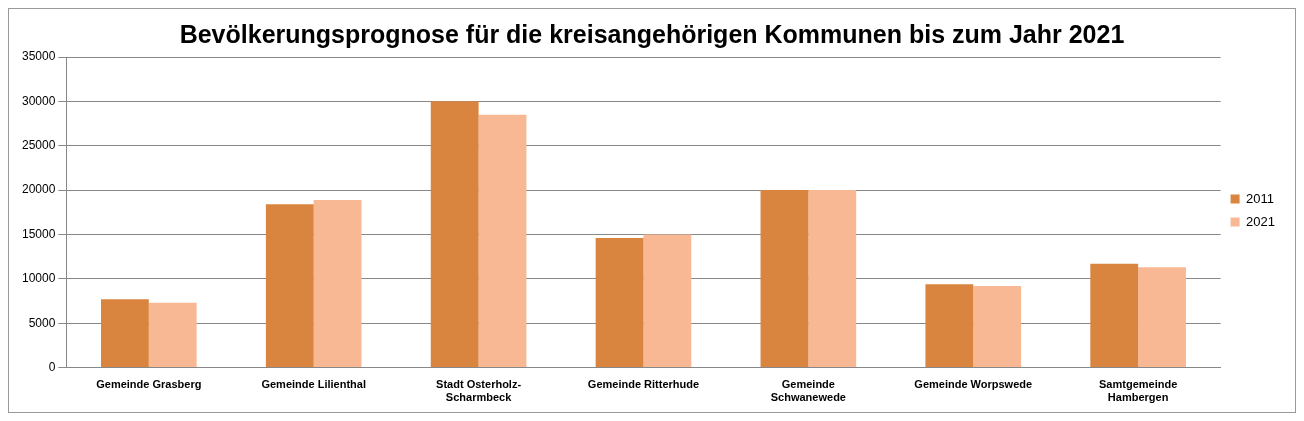 Image resolution: width=1304 pixels, height=421 pixels. What do you see at coordinates (1260, 221) in the screenshot?
I see `legend-label: 2021` at bounding box center [1260, 221].